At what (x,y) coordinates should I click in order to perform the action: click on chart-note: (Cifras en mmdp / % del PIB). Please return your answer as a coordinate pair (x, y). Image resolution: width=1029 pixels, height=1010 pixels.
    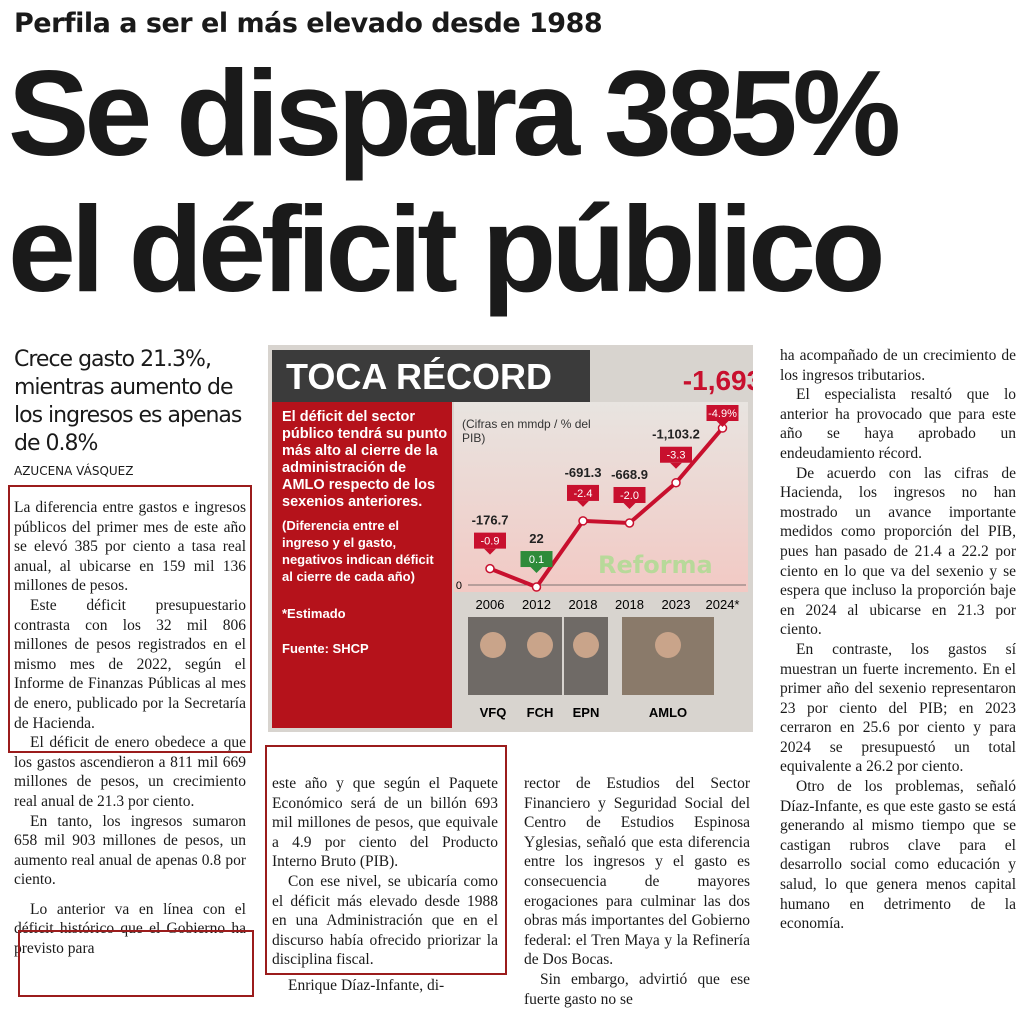
    Looking at the image, I should click on (526, 431).